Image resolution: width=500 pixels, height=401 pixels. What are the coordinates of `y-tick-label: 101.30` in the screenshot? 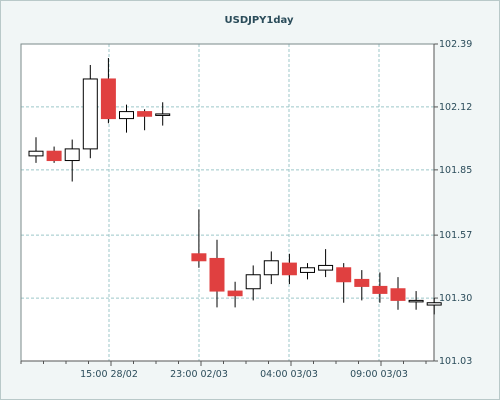 It's located at (455, 298).